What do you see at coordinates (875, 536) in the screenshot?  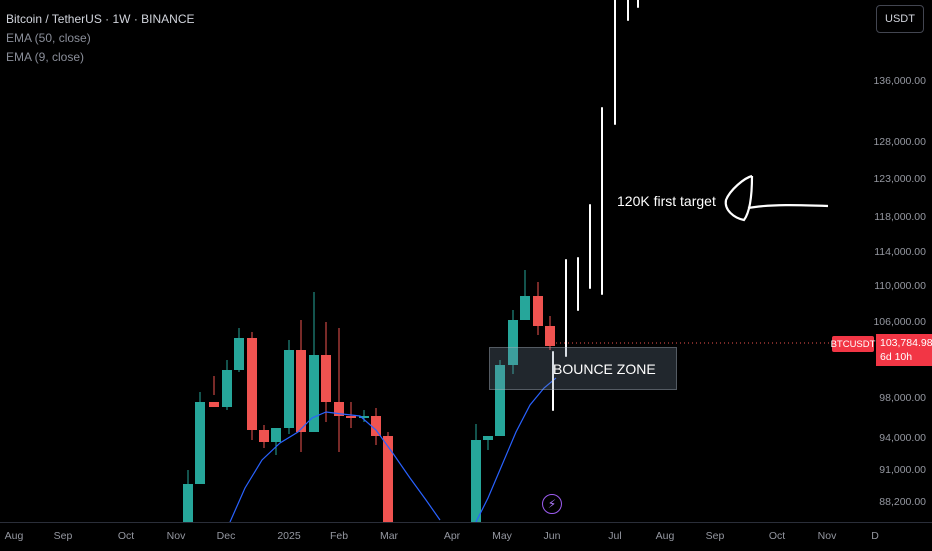 I see `time-tick: D` at bounding box center [875, 536].